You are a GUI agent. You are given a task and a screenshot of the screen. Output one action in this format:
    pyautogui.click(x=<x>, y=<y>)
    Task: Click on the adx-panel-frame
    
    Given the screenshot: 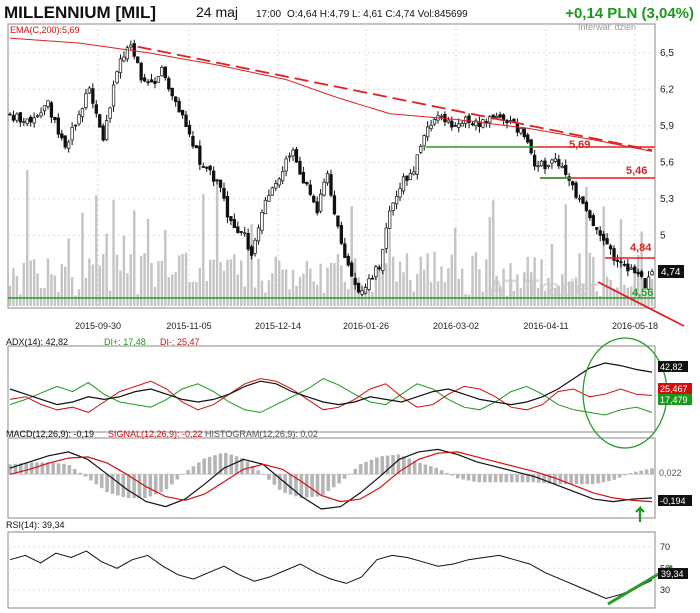 What is the action you would take?
    pyautogui.click(x=331, y=389)
    